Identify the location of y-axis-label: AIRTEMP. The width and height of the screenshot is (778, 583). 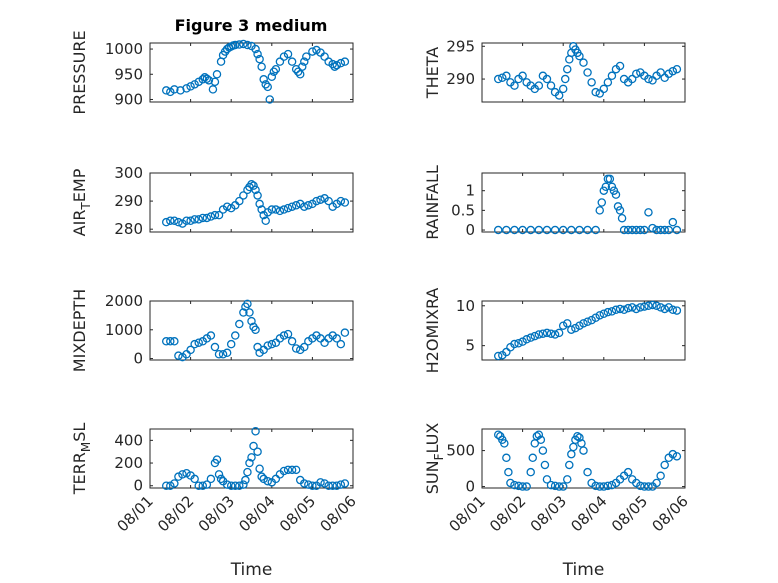
(81, 202).